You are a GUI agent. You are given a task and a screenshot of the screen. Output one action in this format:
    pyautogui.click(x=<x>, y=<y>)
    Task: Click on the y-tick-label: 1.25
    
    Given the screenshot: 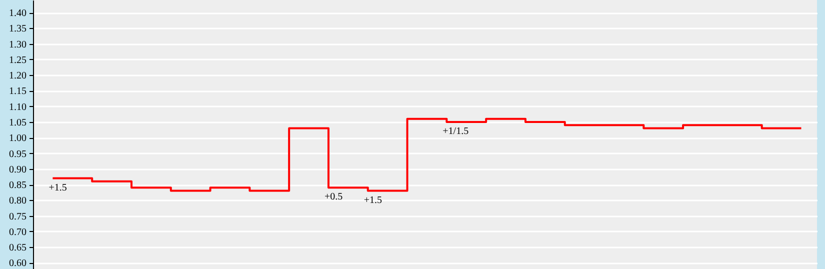 What is the action you would take?
    pyautogui.click(x=17, y=60)
    